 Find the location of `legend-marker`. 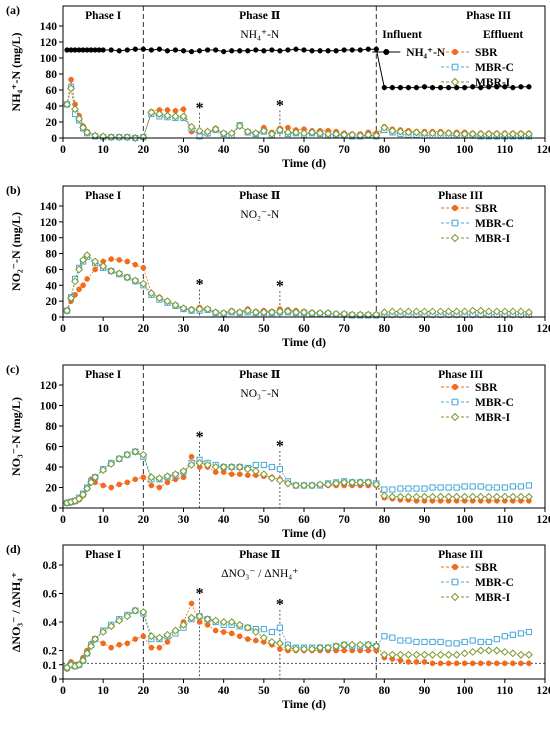

legend-marker is located at coordinates (455, 238).